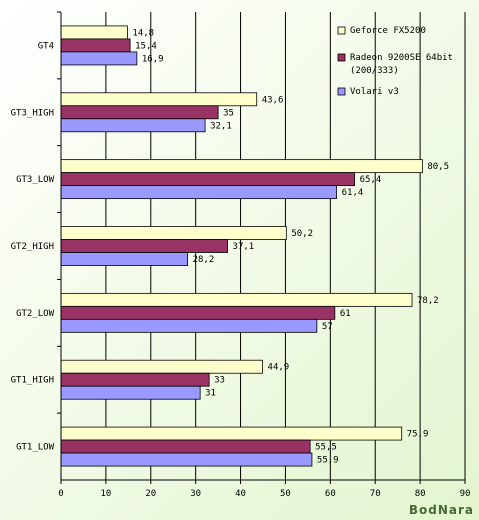 This screenshot has width=479, height=520. What do you see at coordinates (326, 448) in the screenshot?
I see `data-label: 55,5` at bounding box center [326, 448].